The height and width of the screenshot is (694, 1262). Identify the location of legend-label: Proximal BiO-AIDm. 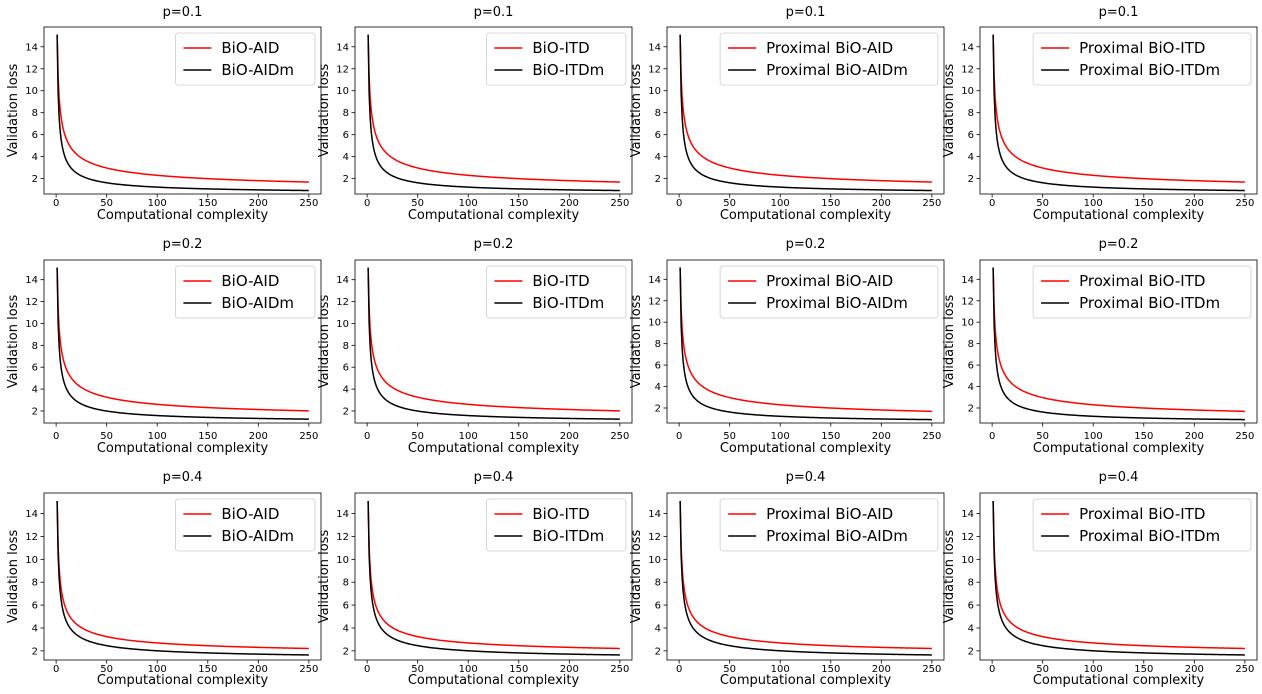
(837, 536).